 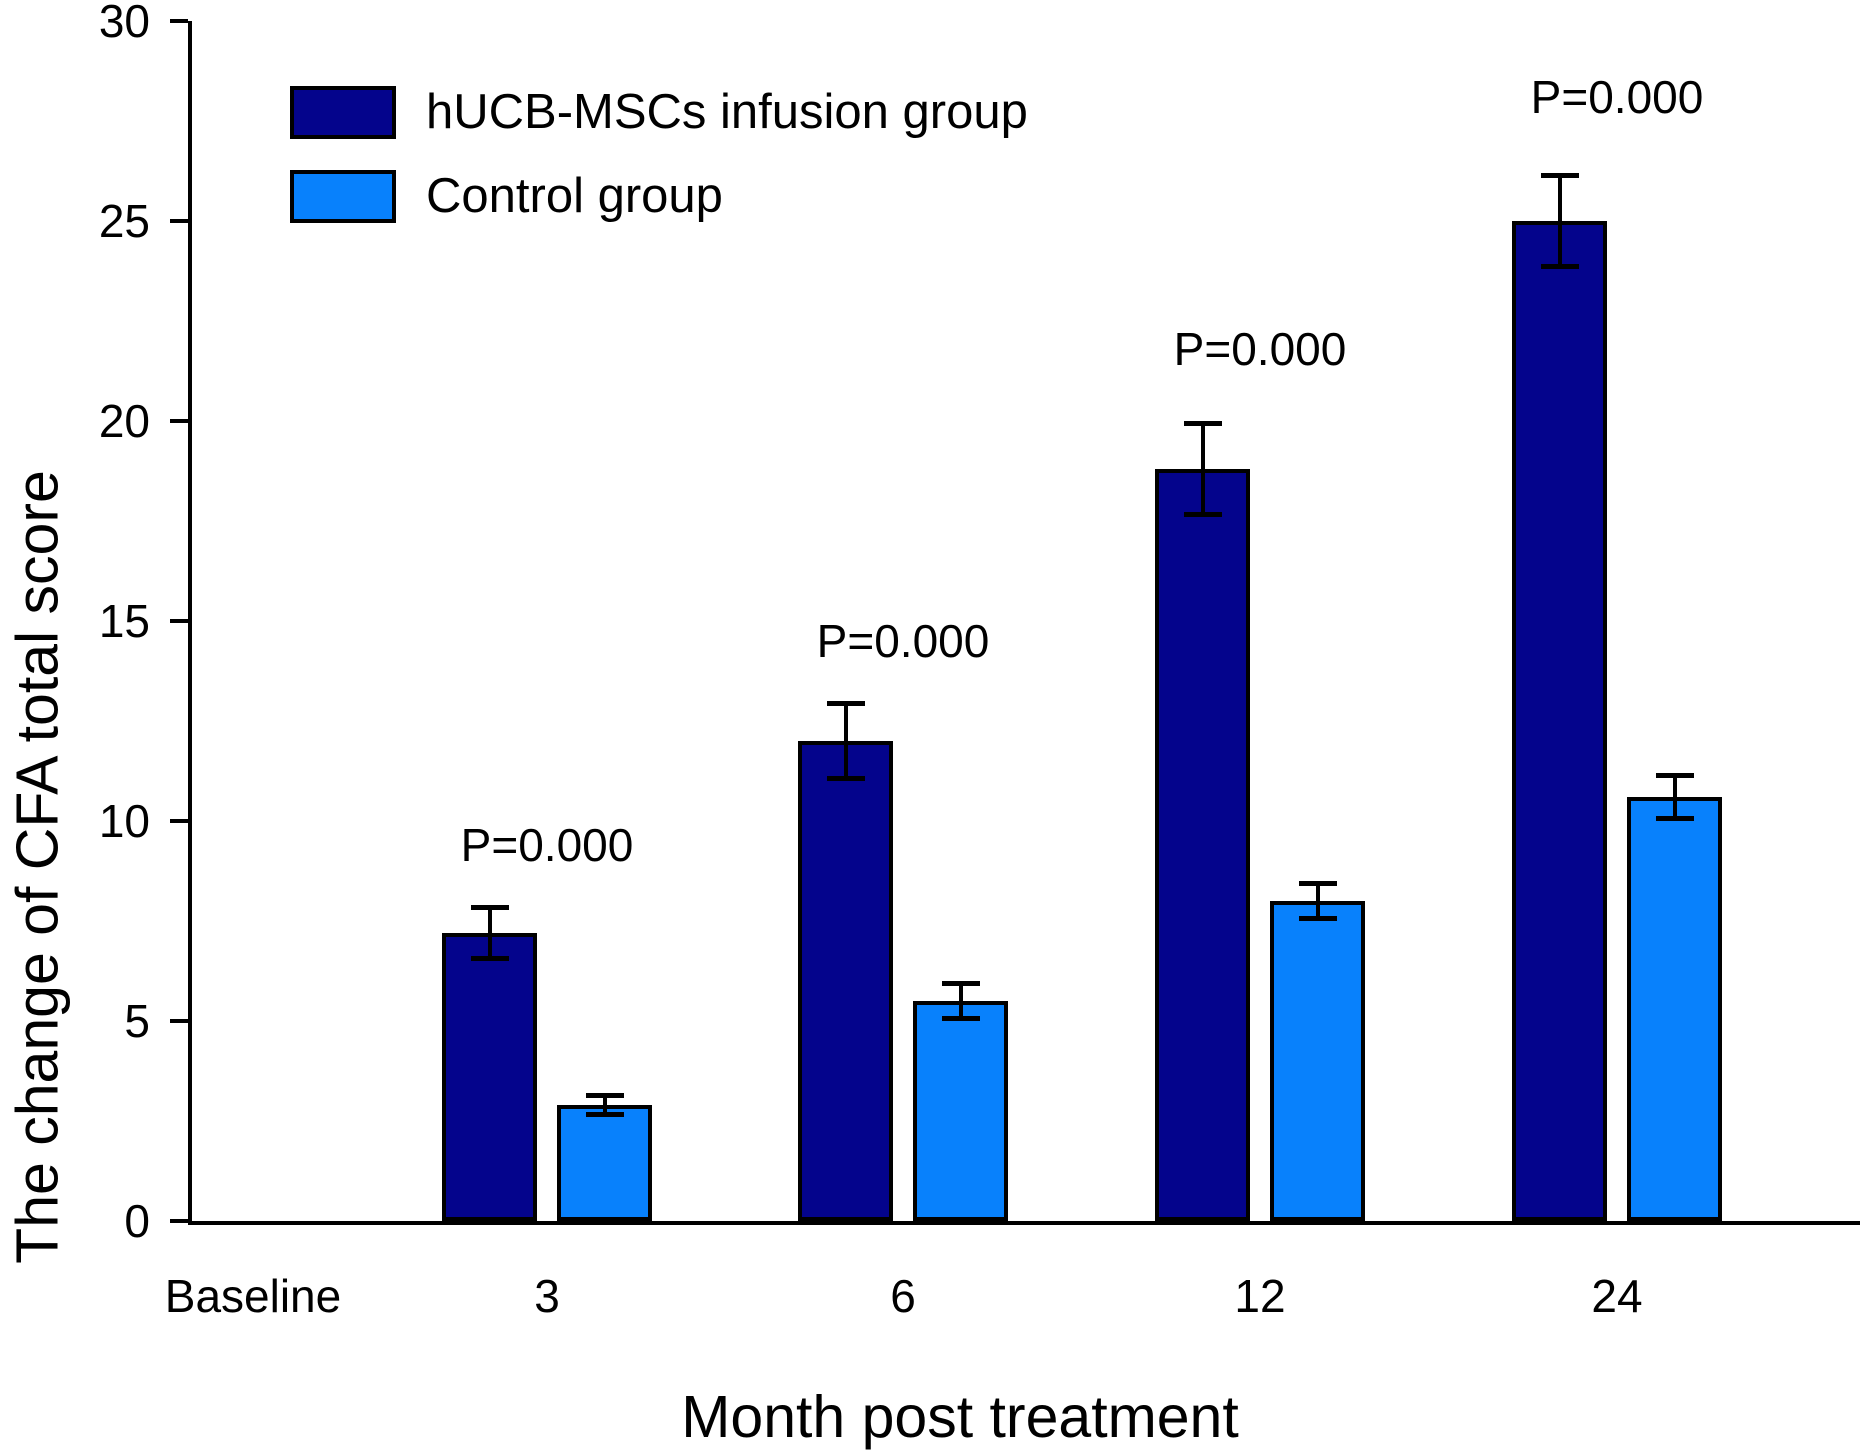 What do you see at coordinates (37, 867) in the screenshot?
I see `y-axis-title: The change of CFA total score` at bounding box center [37, 867].